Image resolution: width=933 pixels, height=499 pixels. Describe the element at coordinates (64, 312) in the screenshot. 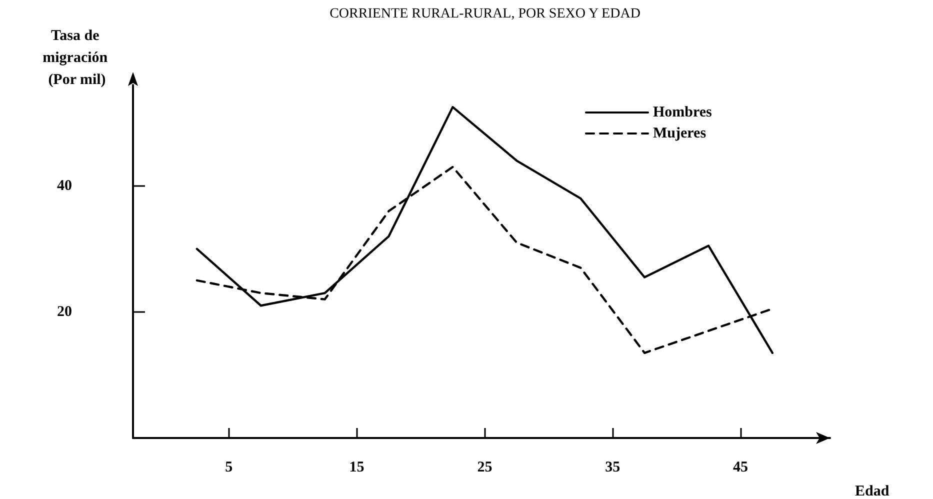

I see `y-tick-label: 20` at that location.